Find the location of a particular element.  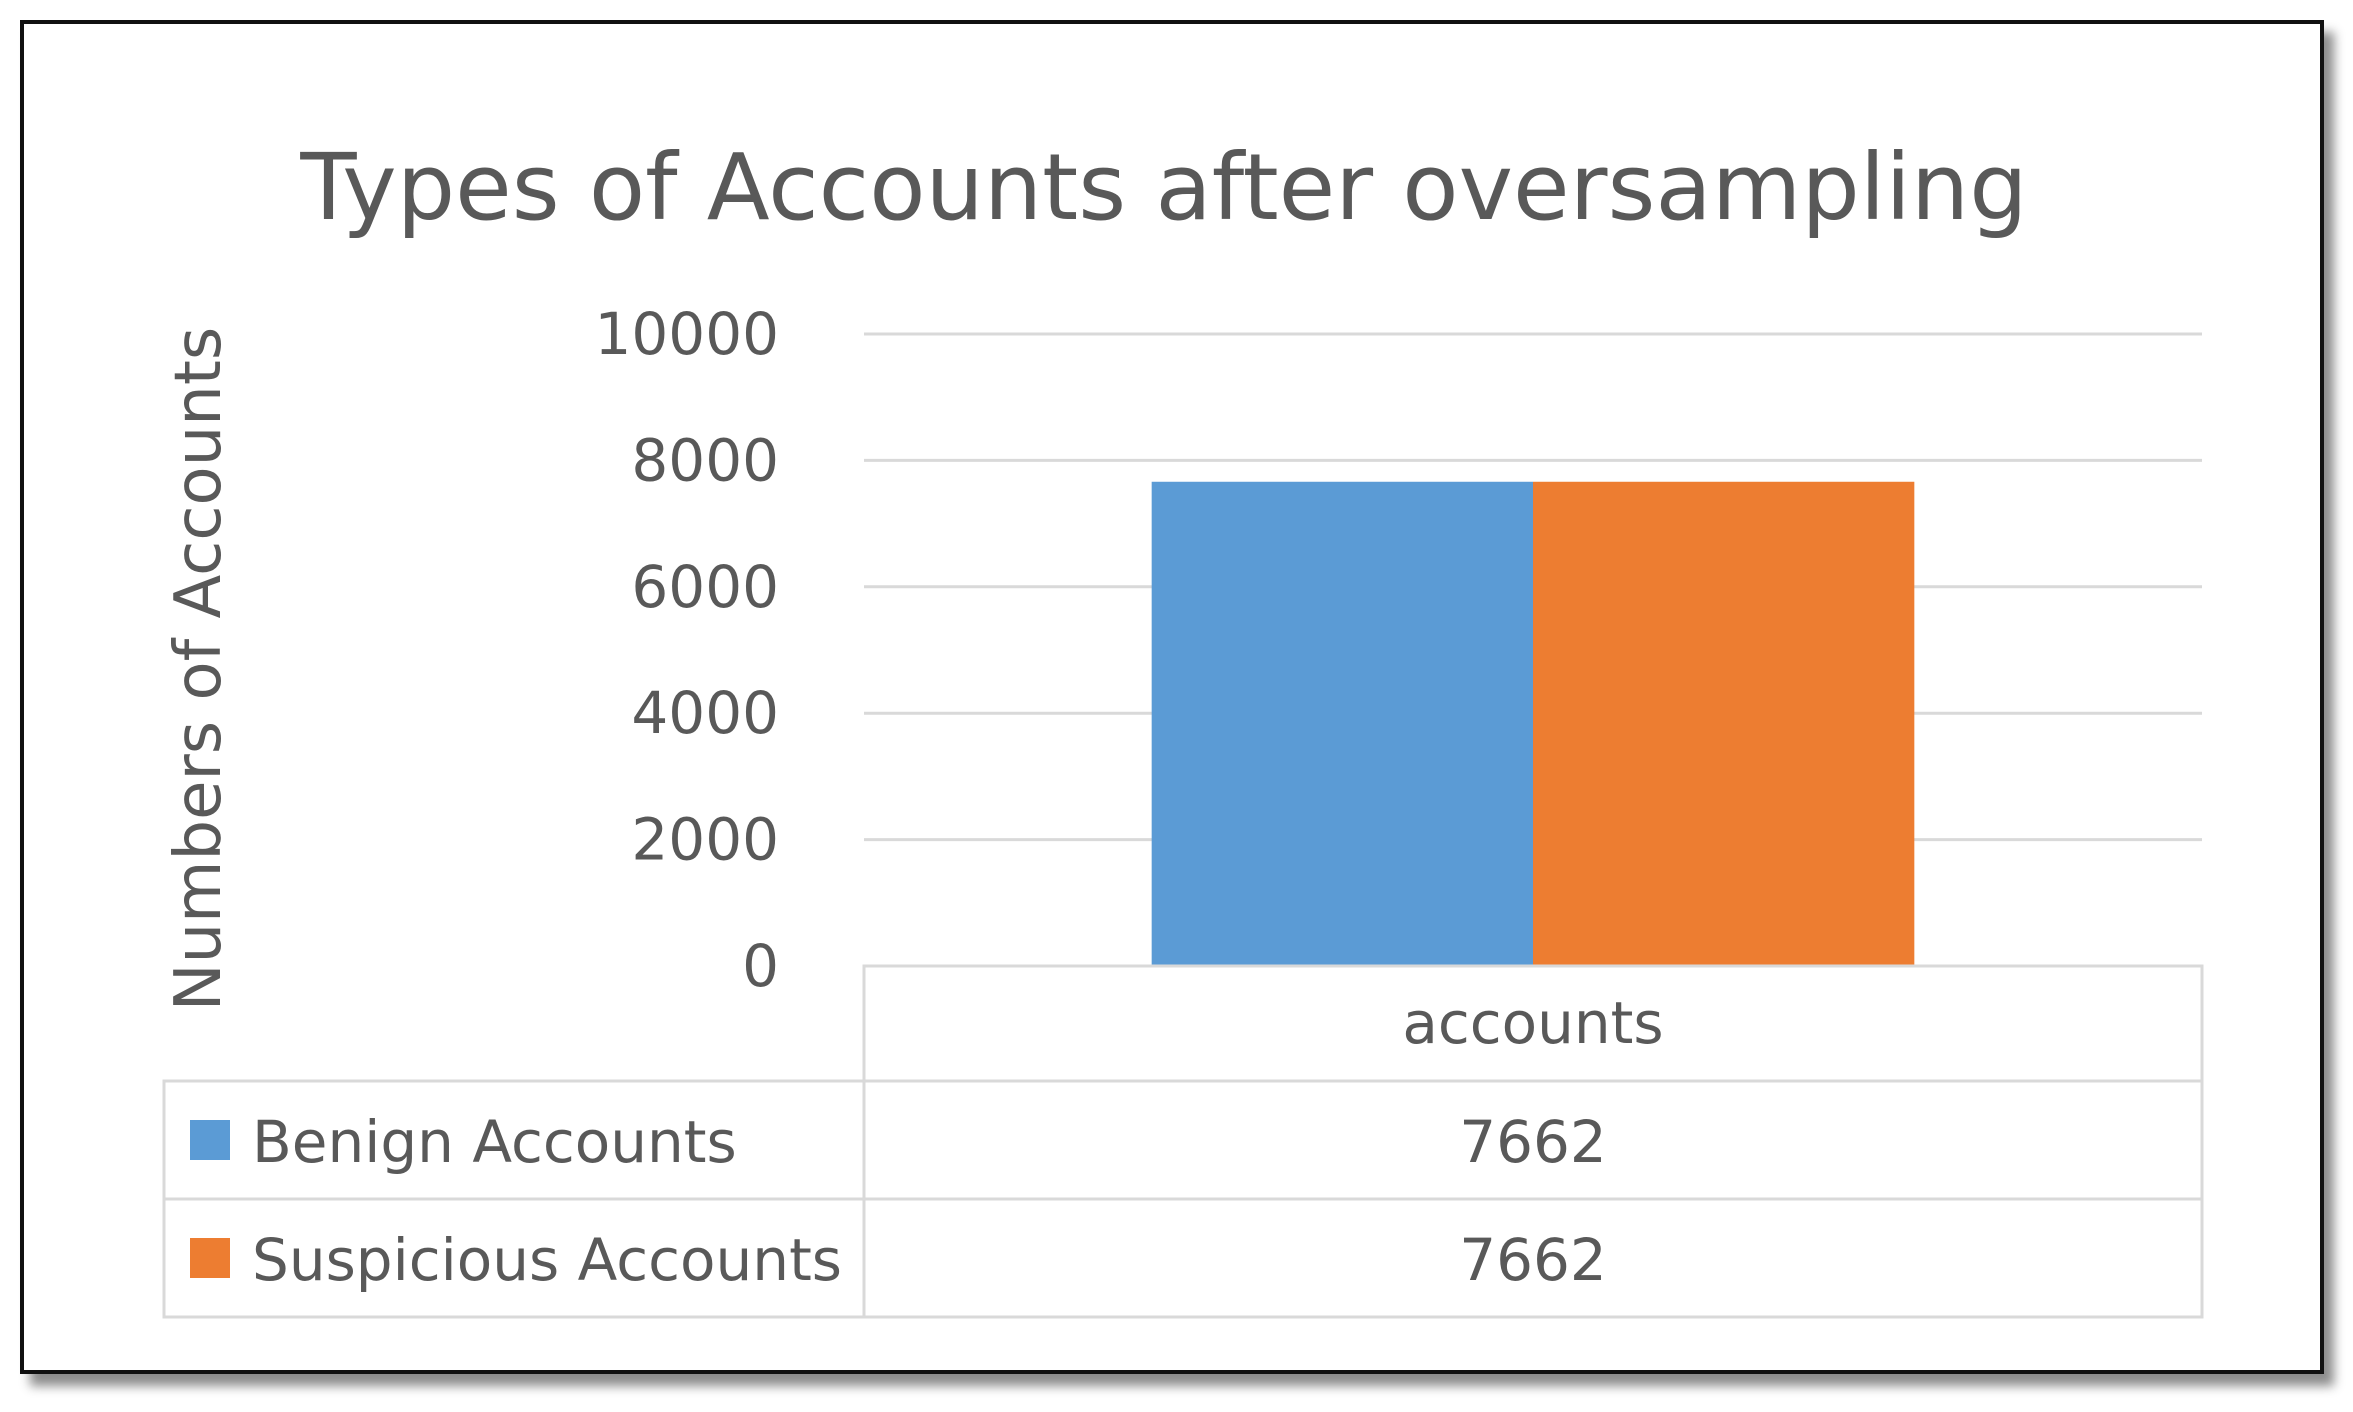

y-tick-label: 4000 is located at coordinates (705, 713).